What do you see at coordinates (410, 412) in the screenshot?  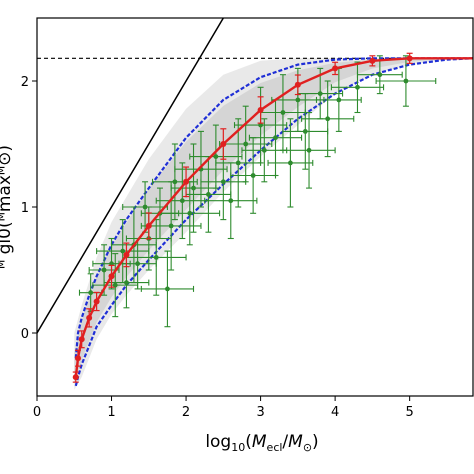 I see `x-tick-label: 5` at bounding box center [410, 412].